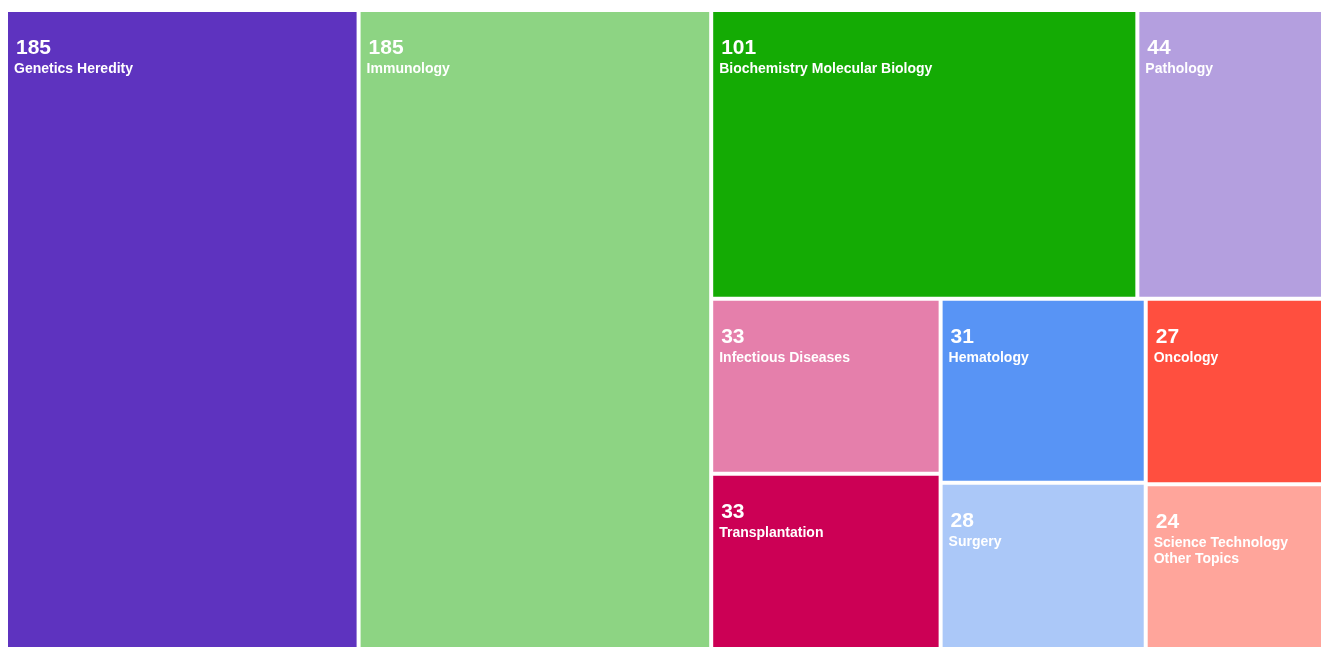  Describe the element at coordinates (1186, 356) in the screenshot. I see `category-label: Oncology` at that location.